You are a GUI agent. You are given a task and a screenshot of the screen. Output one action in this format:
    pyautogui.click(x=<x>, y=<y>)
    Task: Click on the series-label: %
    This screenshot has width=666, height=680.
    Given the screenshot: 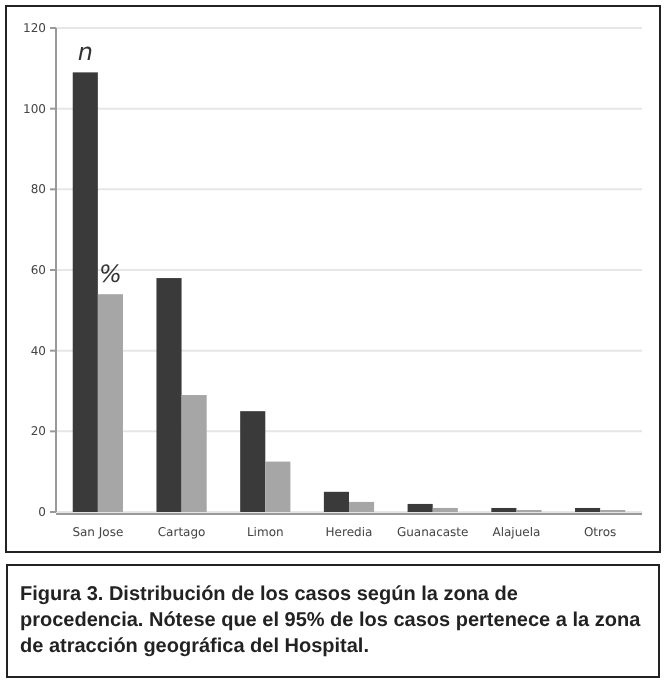 What is the action you would take?
    pyautogui.click(x=110, y=274)
    